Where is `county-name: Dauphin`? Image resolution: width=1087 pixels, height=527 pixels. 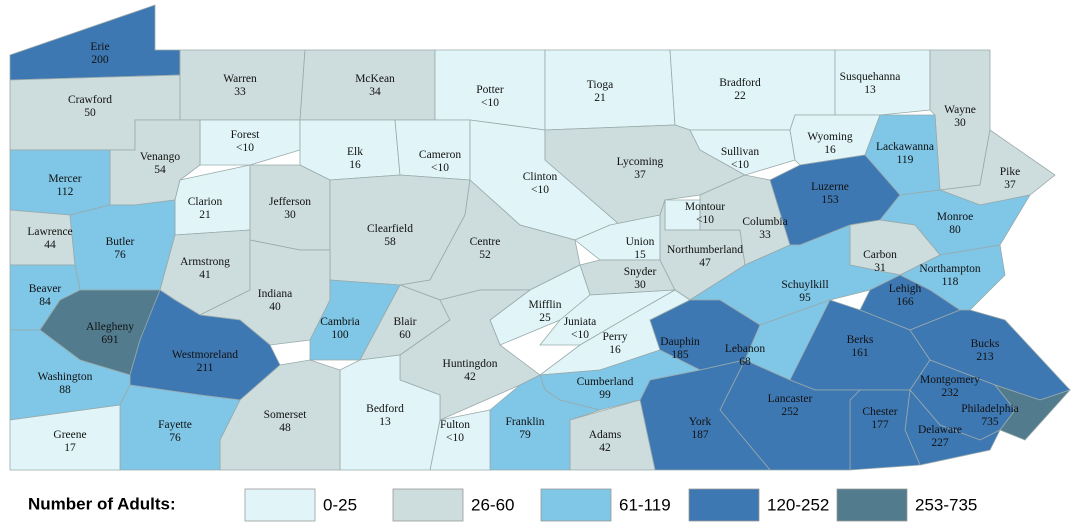 county-name: Dauphin is located at coordinates (680, 342).